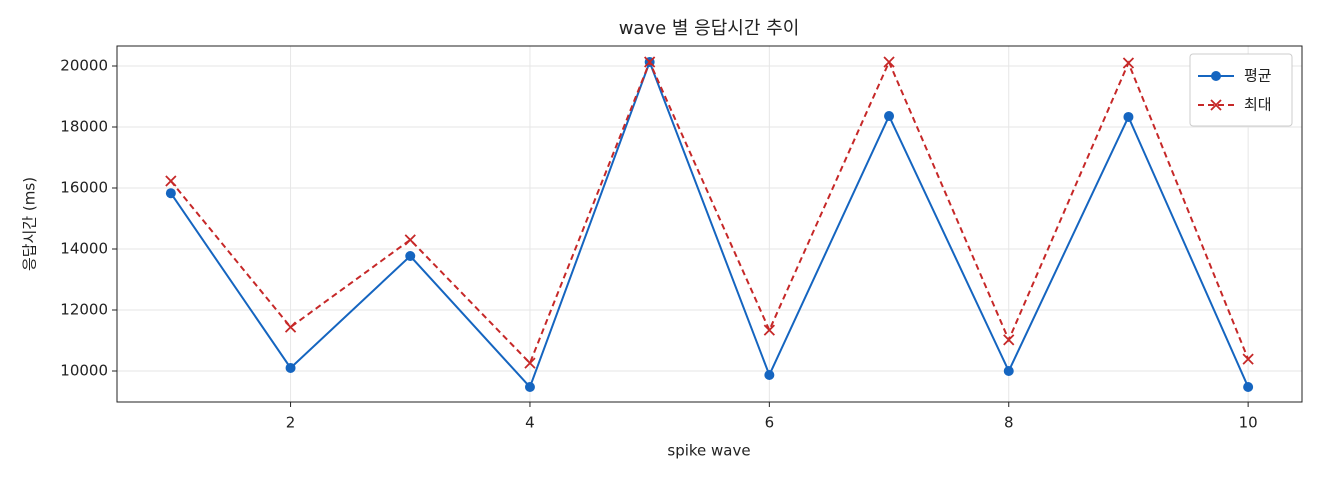 Image resolution: width=1320 pixels, height=480 pixels. Describe the element at coordinates (709, 28) in the screenshot. I see `chart-title: wave 별 응답시간 추이` at that location.